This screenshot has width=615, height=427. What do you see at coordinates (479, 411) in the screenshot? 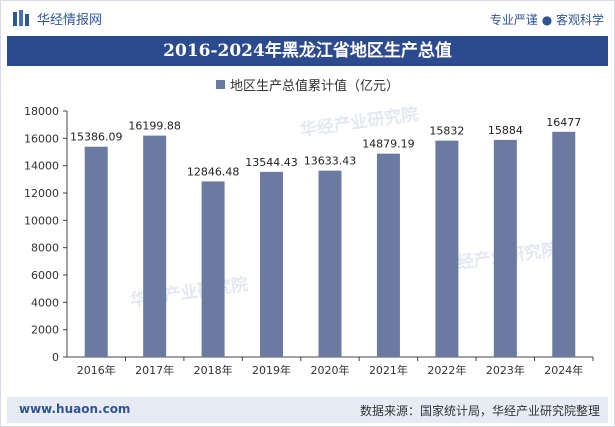
I see `data-source: 数据来源：国家统计局，华经产业研究院整理` at bounding box center [479, 411].